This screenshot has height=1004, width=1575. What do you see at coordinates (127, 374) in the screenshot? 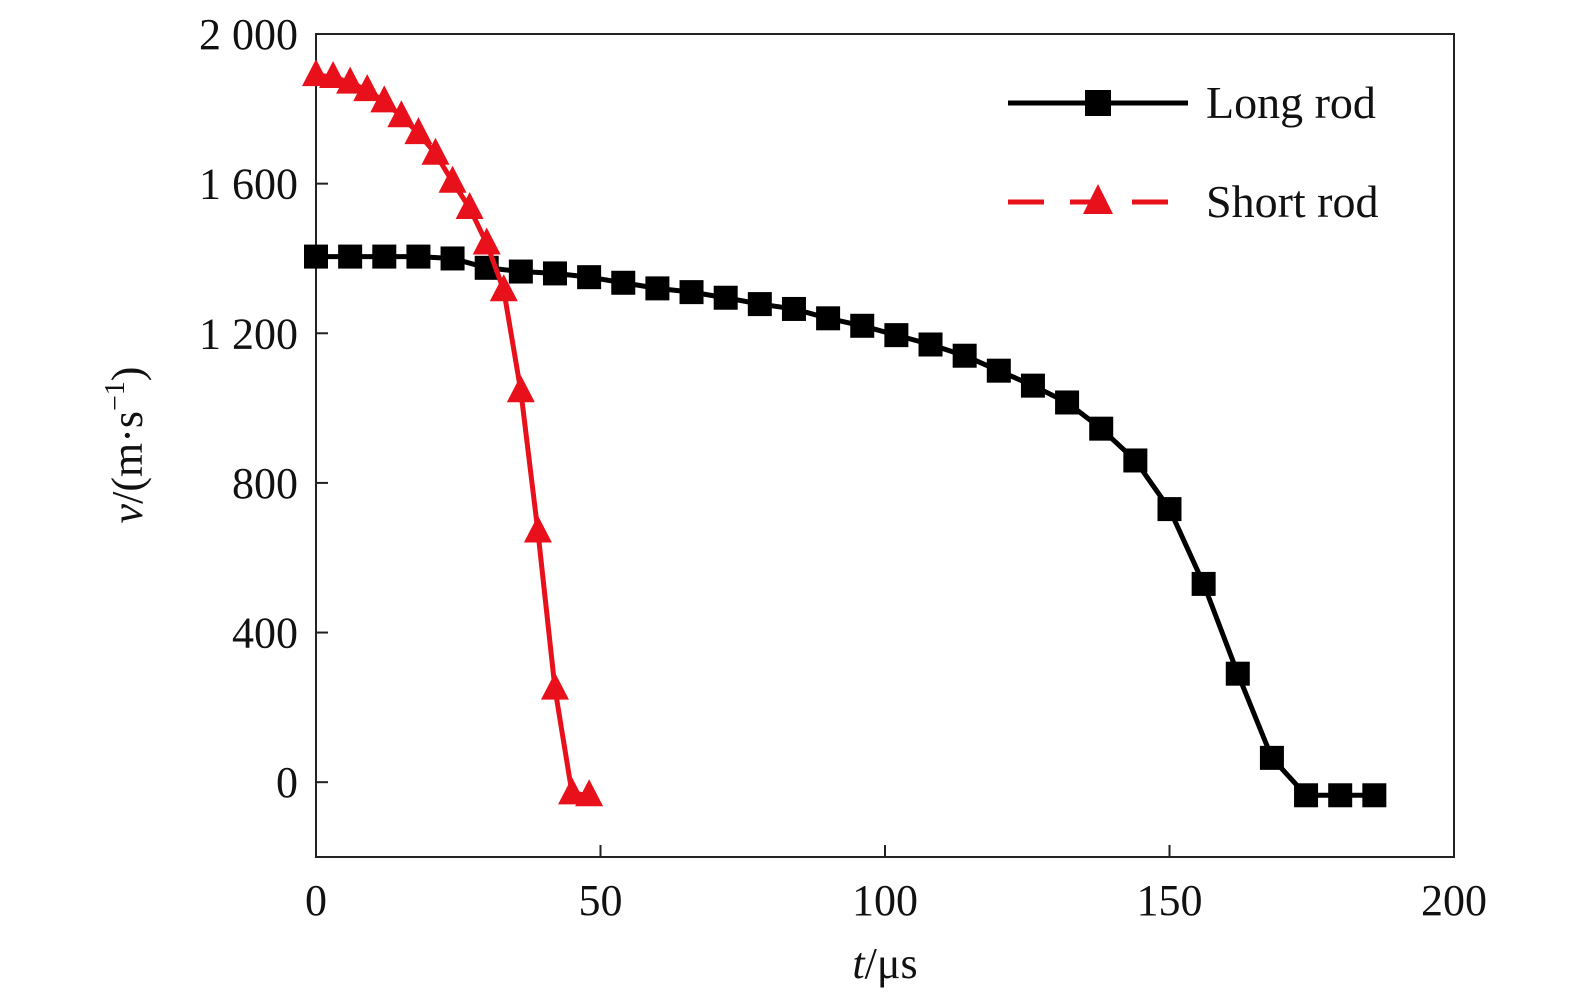
I see `y-axis-title-close: )` at bounding box center [127, 374].